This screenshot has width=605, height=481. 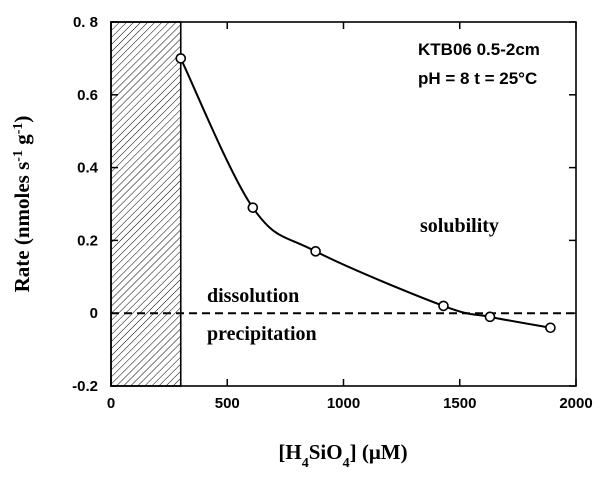 What do you see at coordinates (87, 240) in the screenshot?
I see `y-tick-label: 0.2` at bounding box center [87, 240].